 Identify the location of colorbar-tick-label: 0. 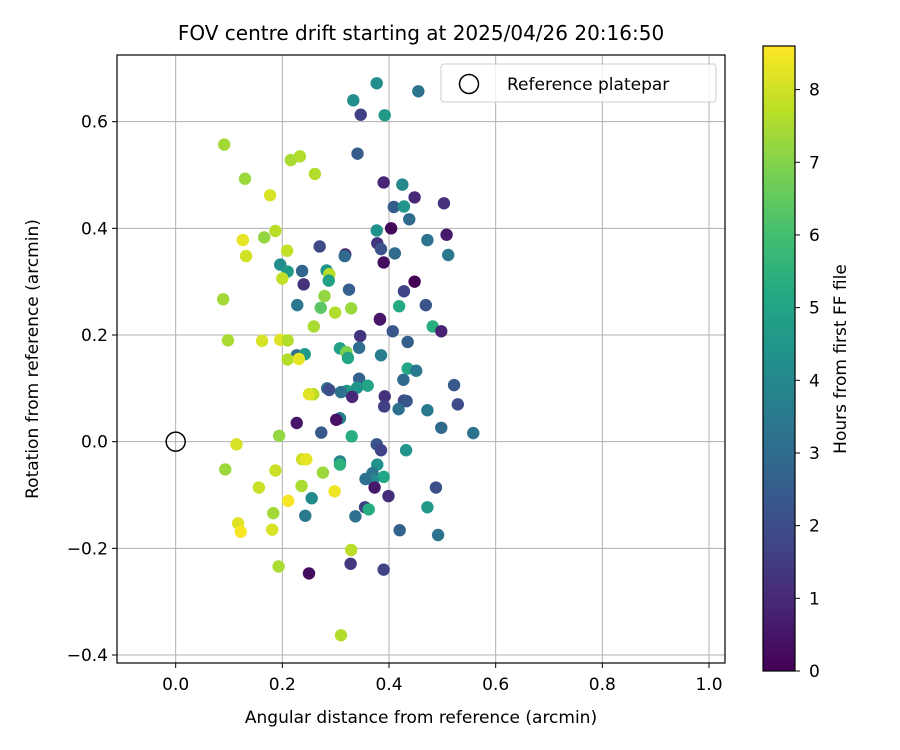
(814, 672).